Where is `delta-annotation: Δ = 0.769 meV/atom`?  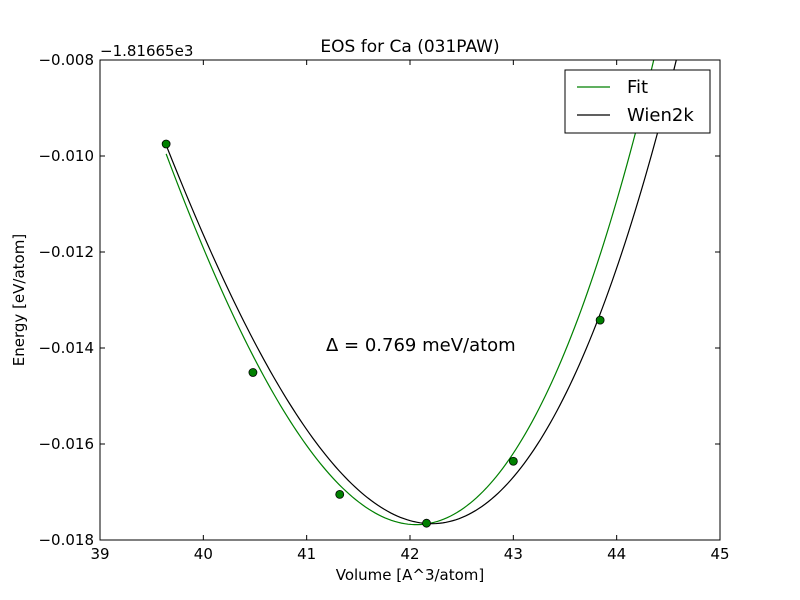
delta-annotation: Δ = 0.769 meV/atom is located at coordinates (421, 345).